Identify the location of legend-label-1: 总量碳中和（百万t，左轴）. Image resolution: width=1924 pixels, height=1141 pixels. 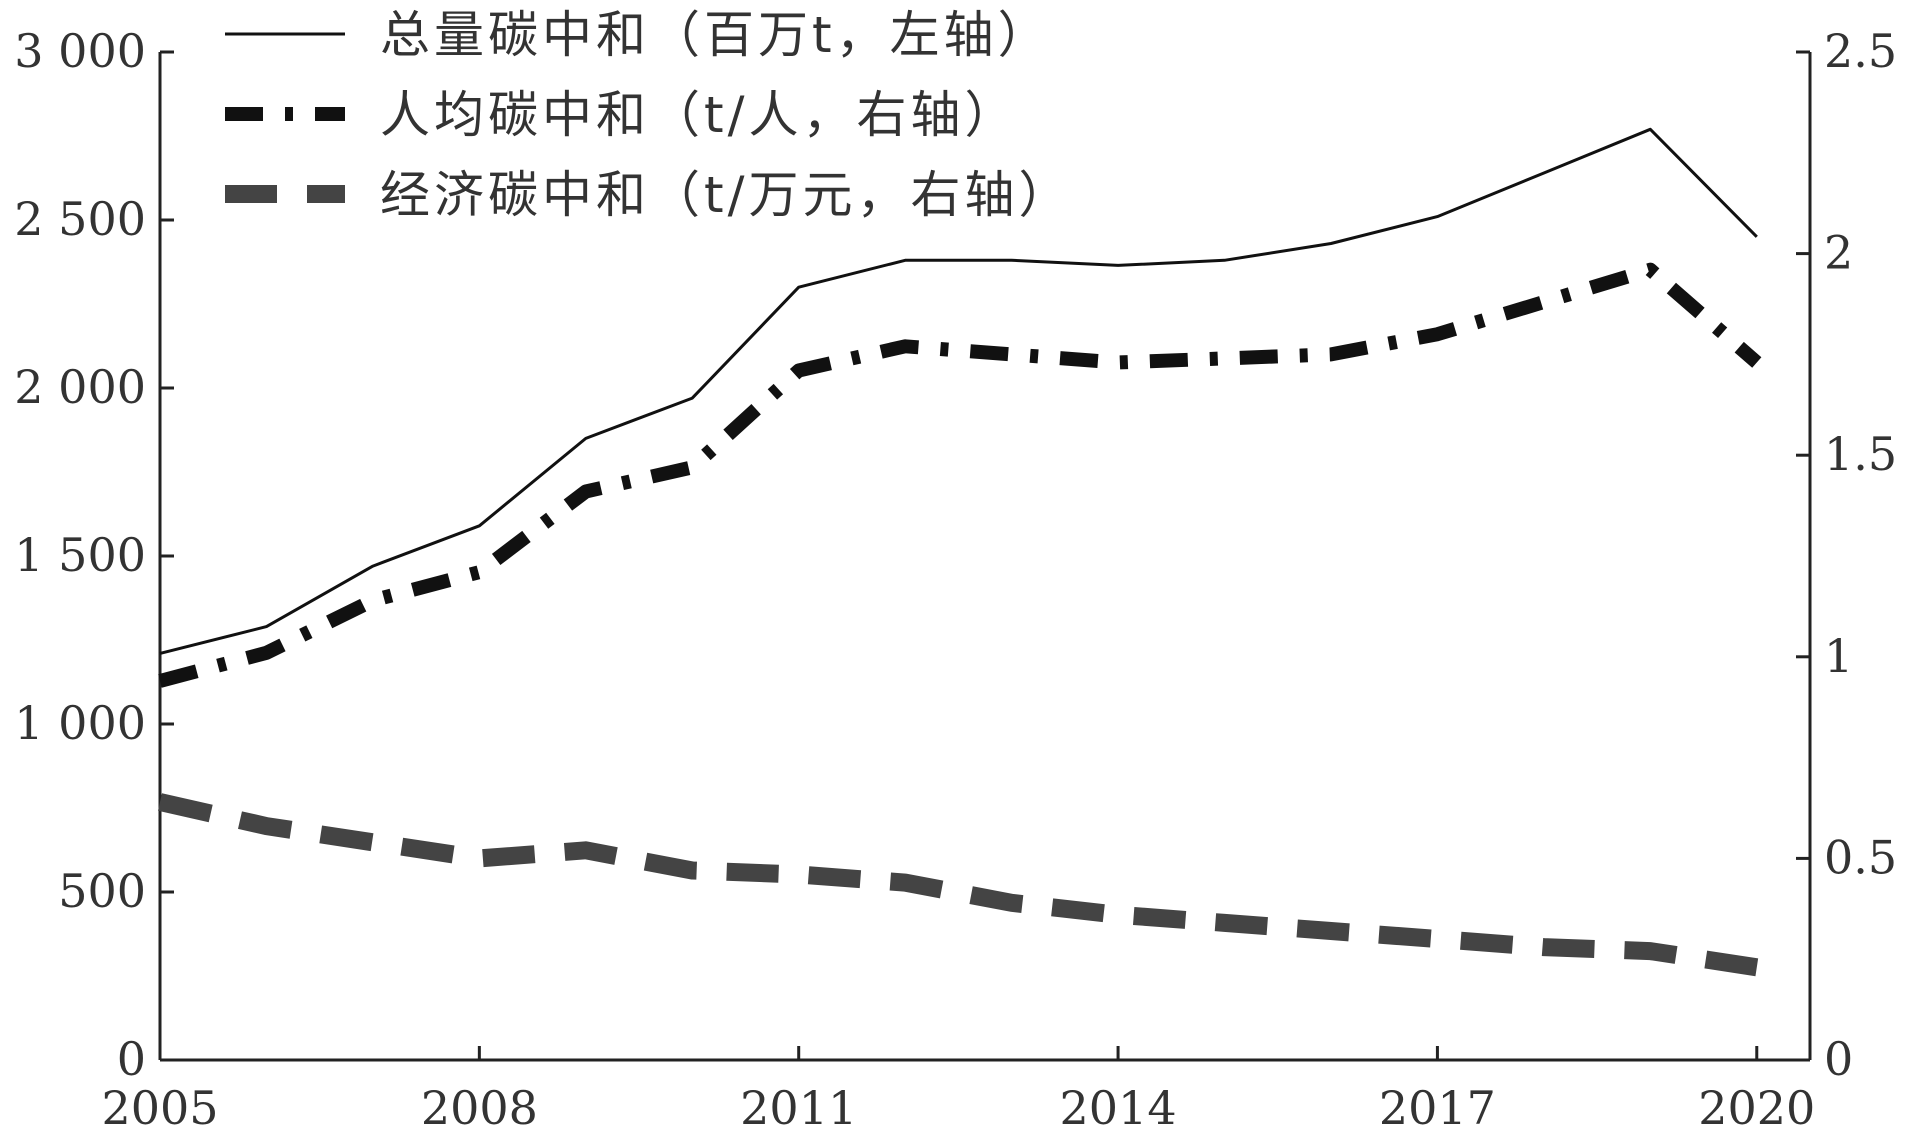
(716, 35).